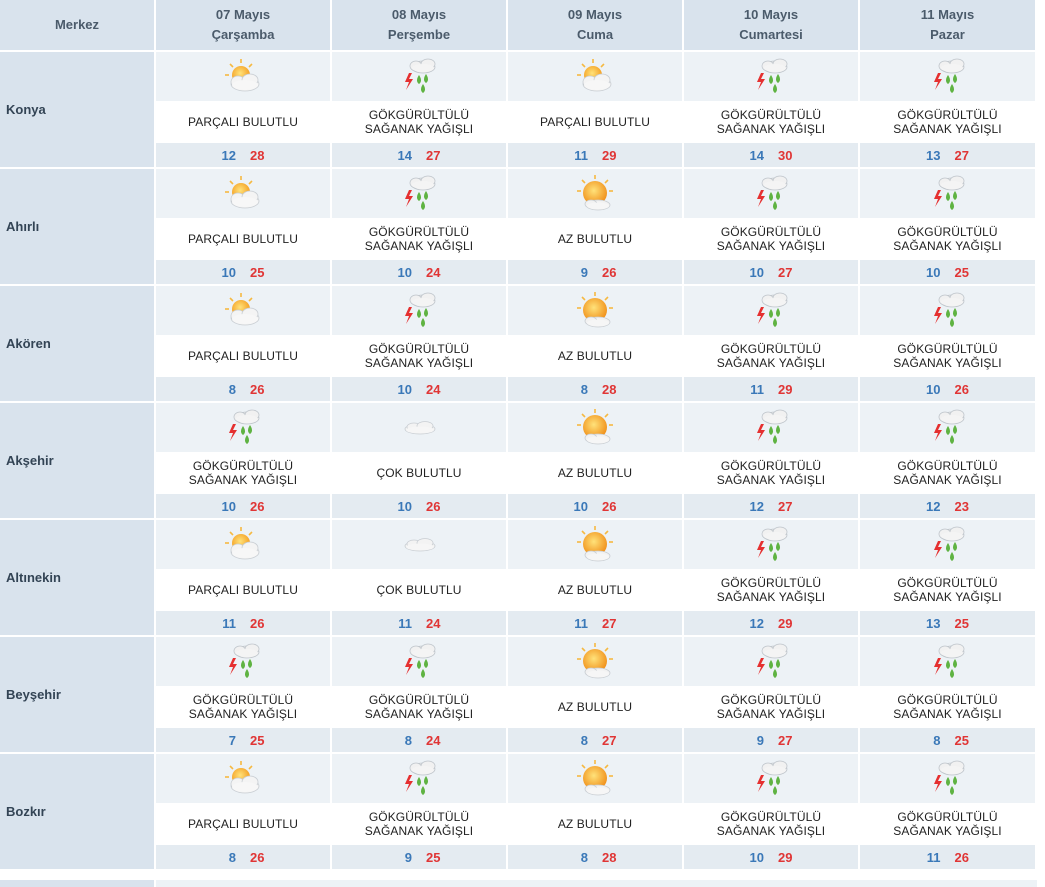 The height and width of the screenshot is (887, 1045). Describe the element at coordinates (772, 741) in the screenshot. I see `forecast-temps: 9 27` at that location.